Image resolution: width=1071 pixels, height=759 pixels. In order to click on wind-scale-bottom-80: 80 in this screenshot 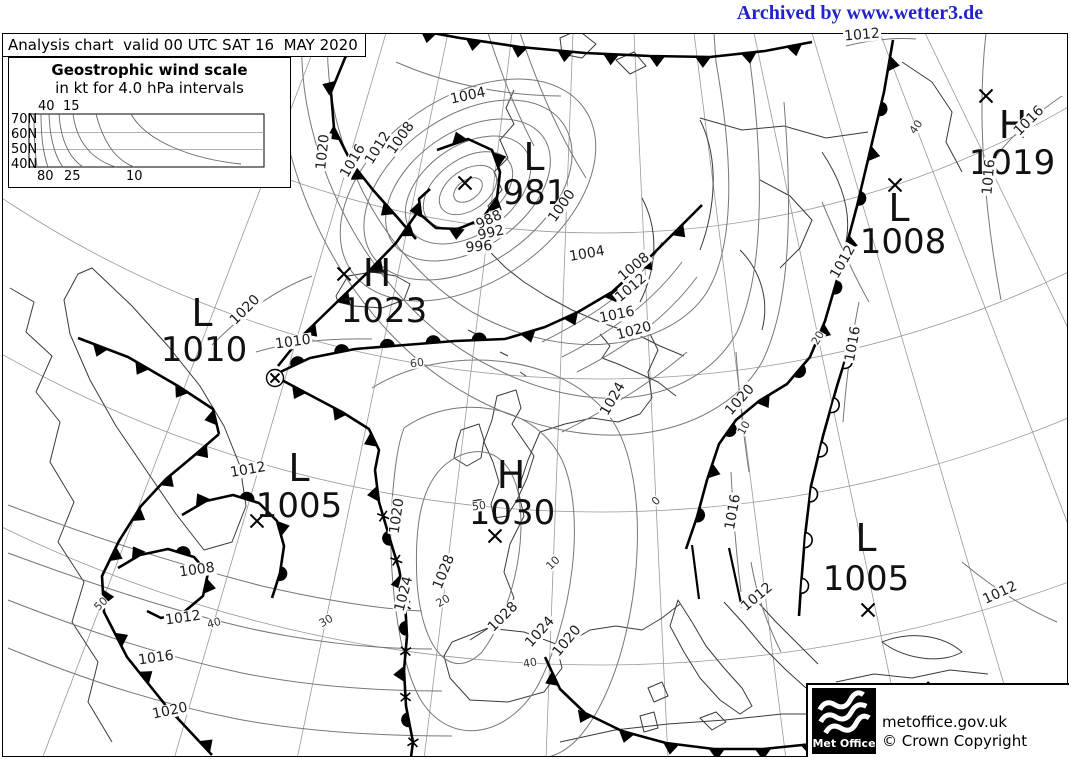, I will do `click(45, 176)`.